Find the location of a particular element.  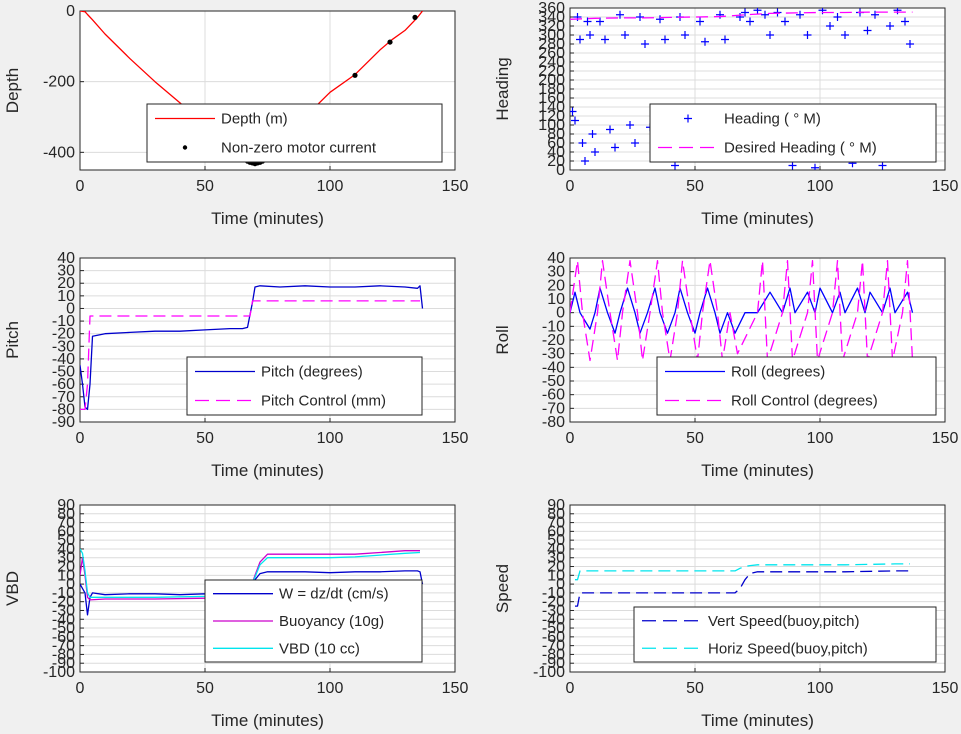

y-tick-label: 120 is located at coordinates (551, 116).